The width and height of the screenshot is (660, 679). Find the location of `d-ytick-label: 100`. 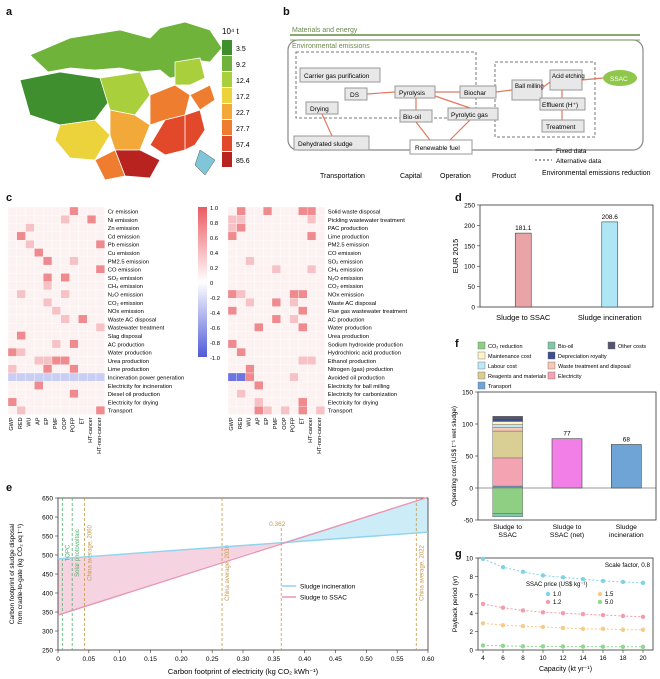

d-ytick-label: 100 is located at coordinates (469, 267).